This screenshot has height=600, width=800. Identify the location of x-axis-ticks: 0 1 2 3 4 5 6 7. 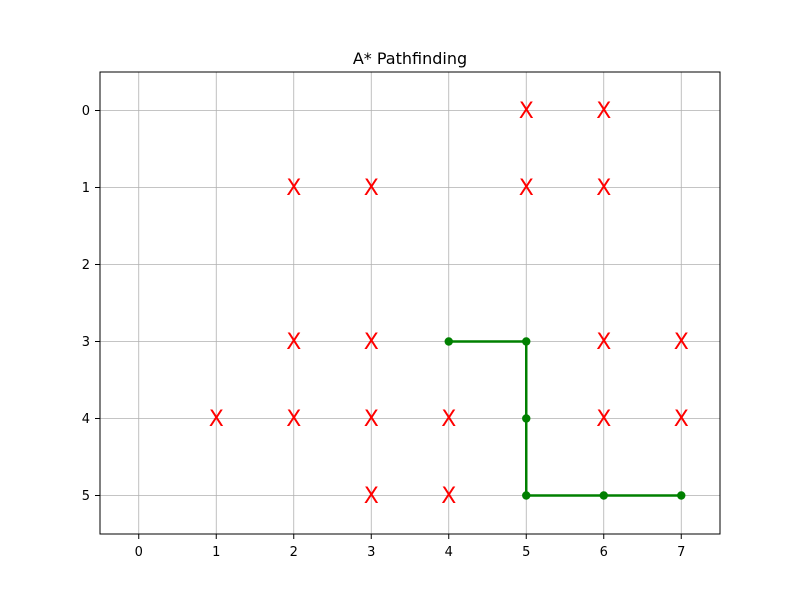
(410, 547).